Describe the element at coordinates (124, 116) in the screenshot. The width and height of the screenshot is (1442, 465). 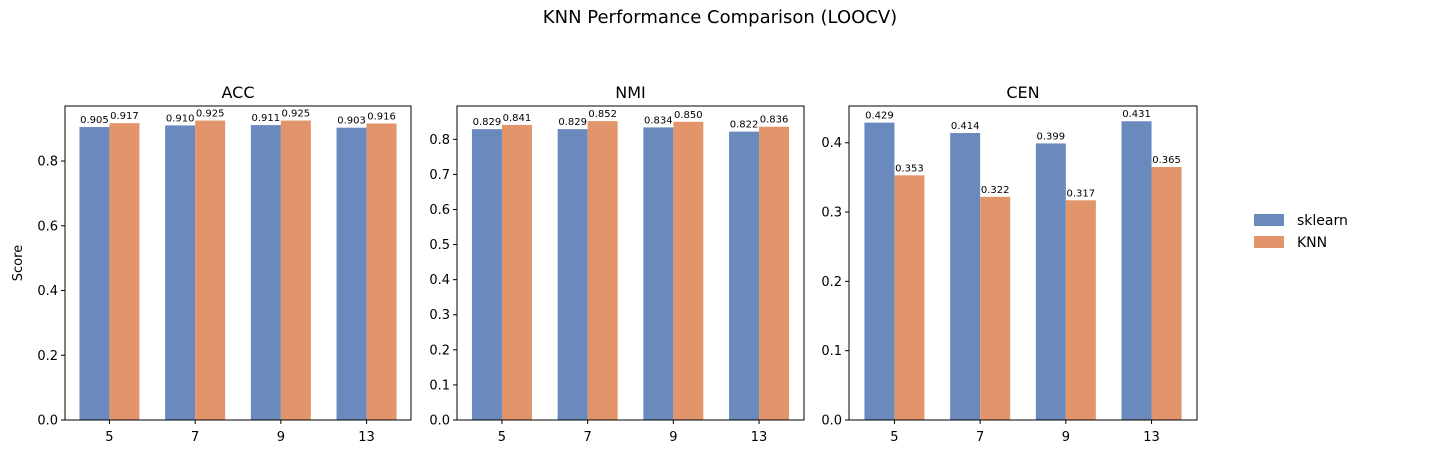
I see `bar-value-label: 0.917` at that location.